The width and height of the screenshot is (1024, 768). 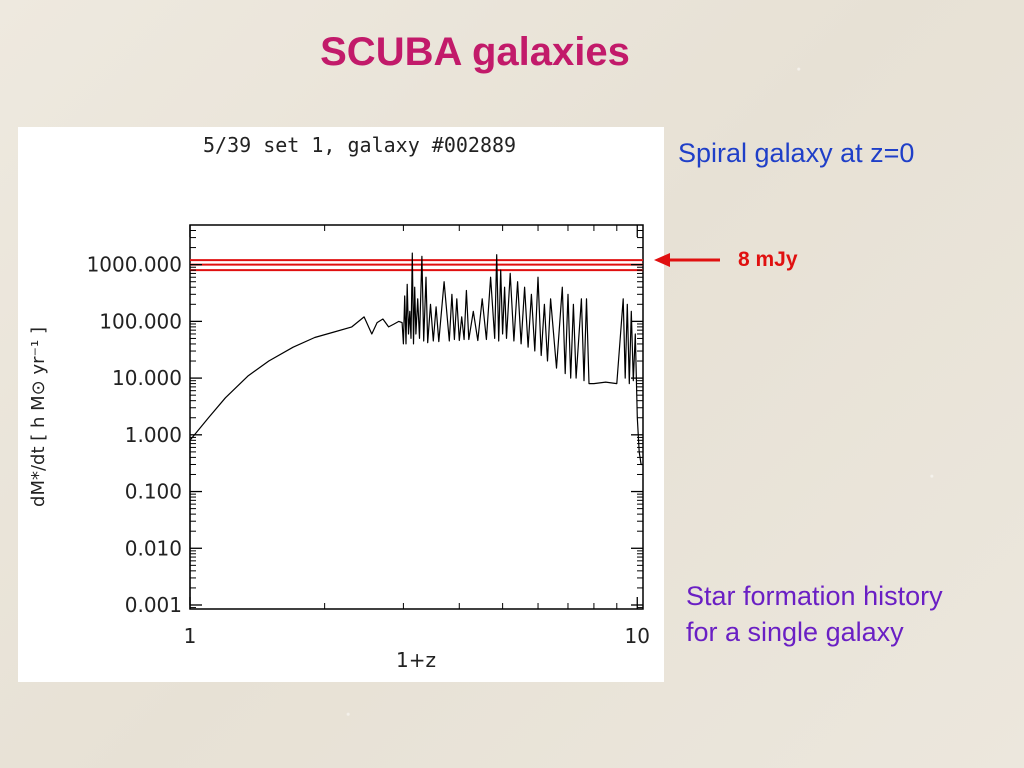 What do you see at coordinates (416, 265) in the screenshot?
I see `threshold-lines` at bounding box center [416, 265].